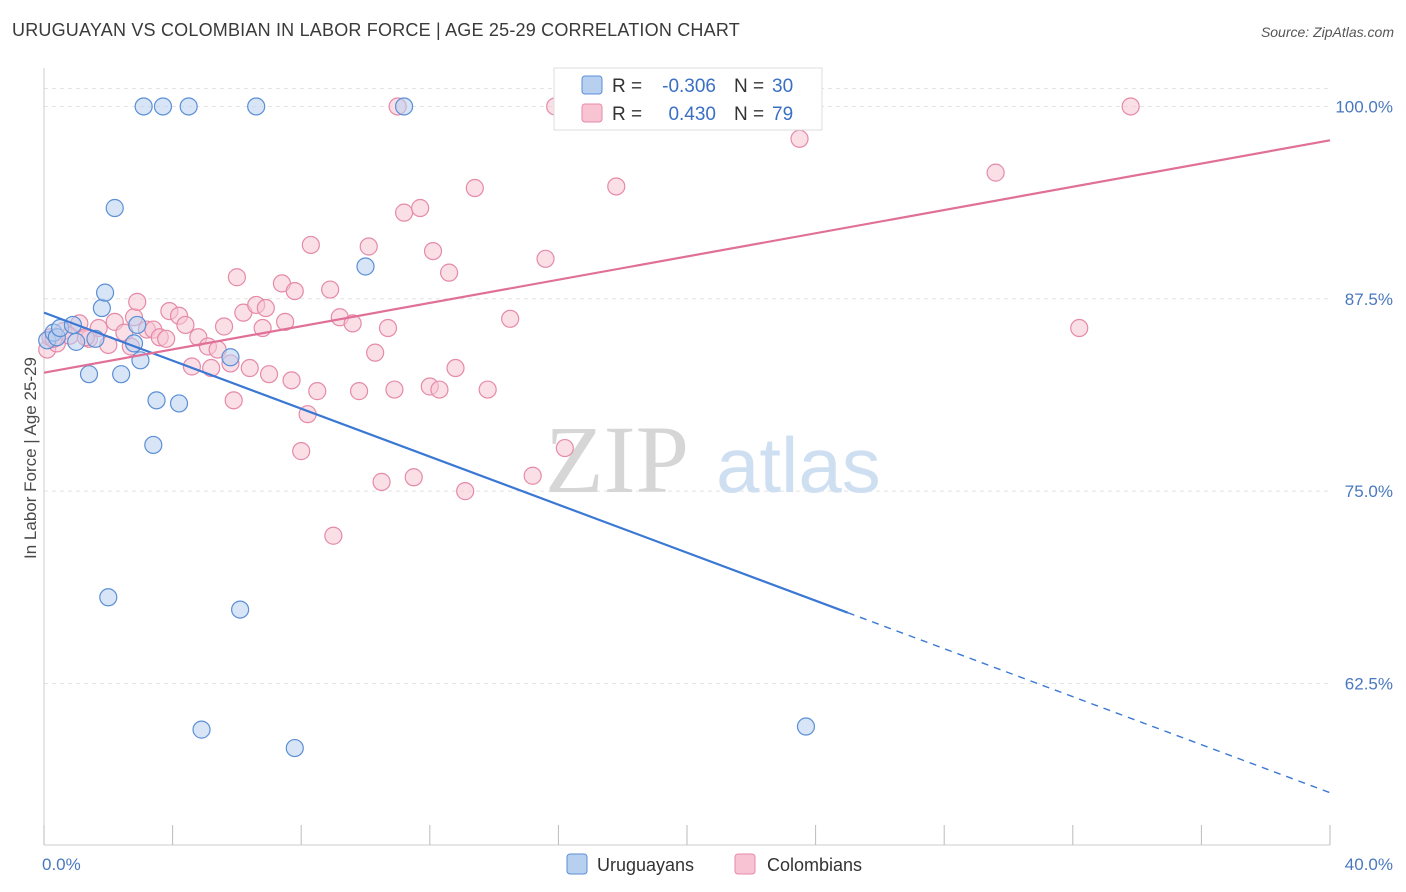  What do you see at coordinates (1369, 491) in the screenshot?
I see `y-tick-label-1: 75.0%` at bounding box center [1369, 491].